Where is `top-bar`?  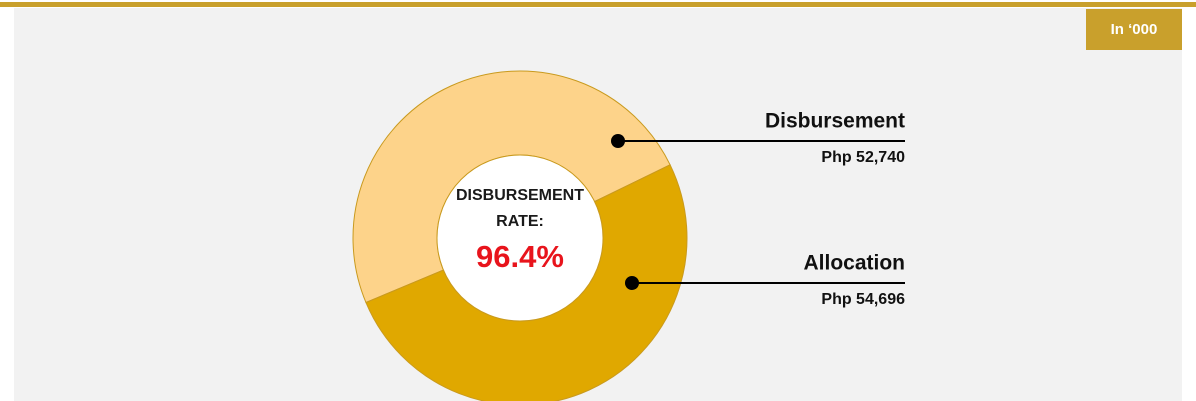 top-bar is located at coordinates (598, 4).